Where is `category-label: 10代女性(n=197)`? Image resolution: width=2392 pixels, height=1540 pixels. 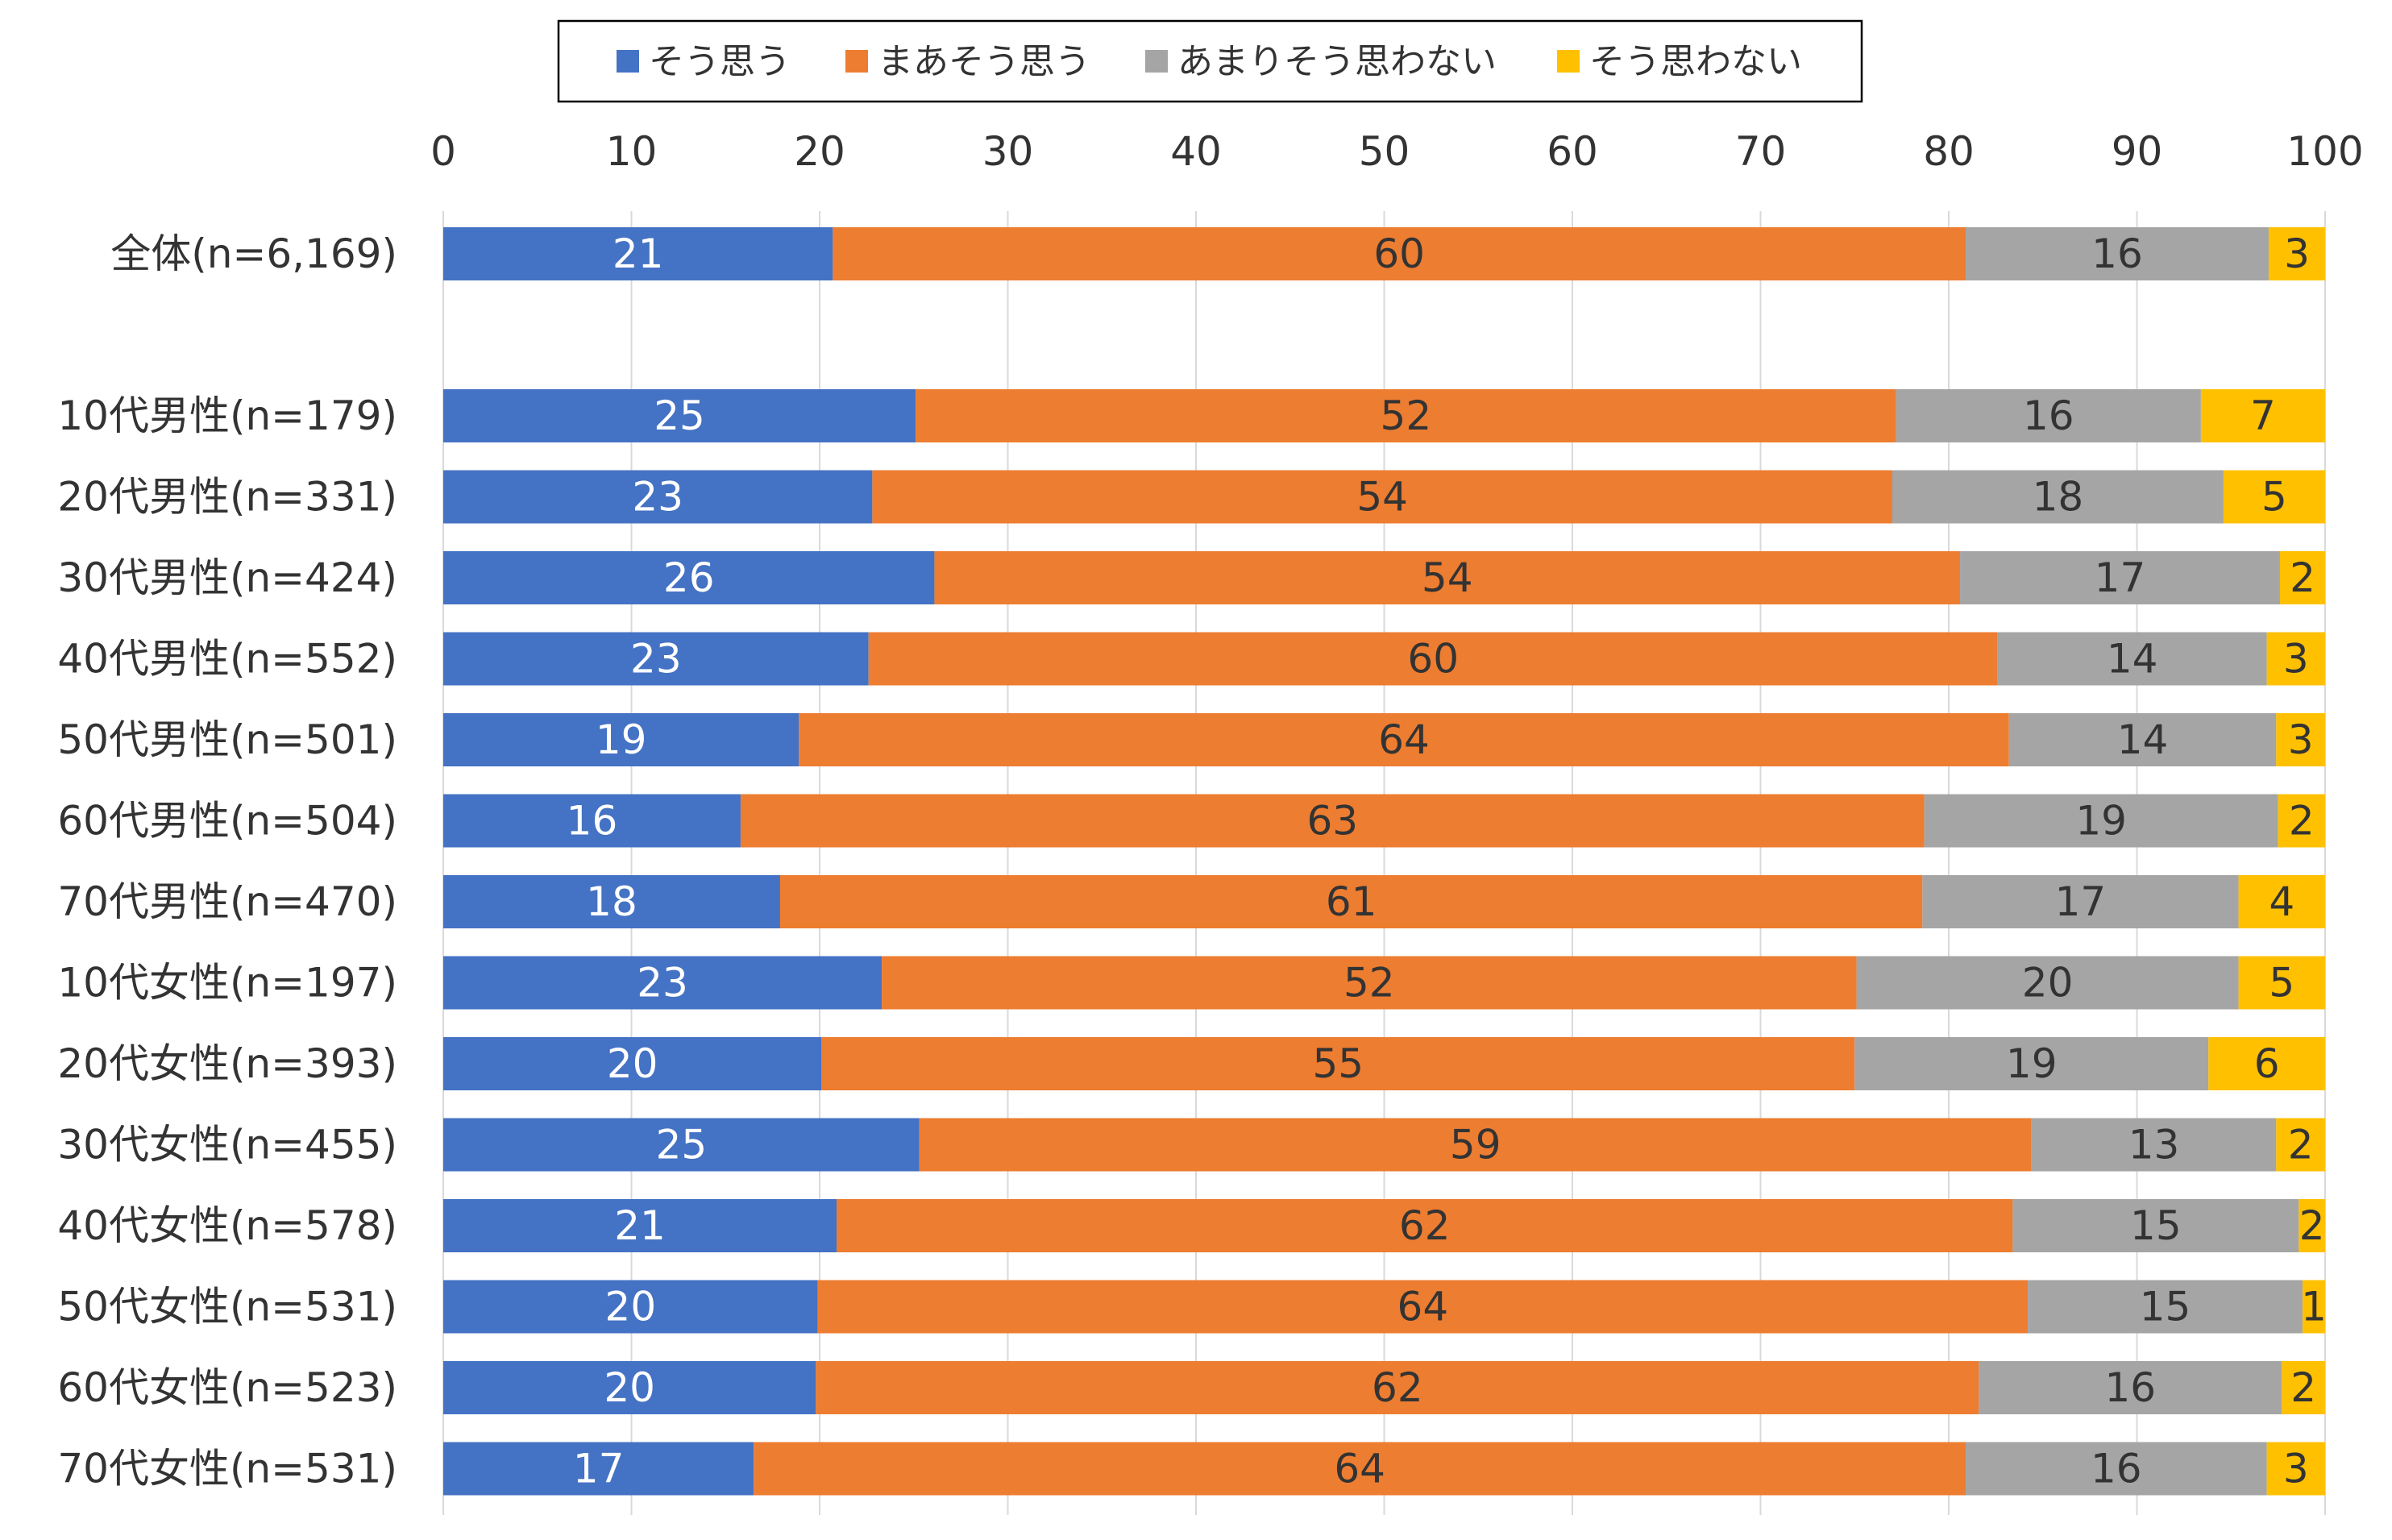 category-label: 10代女性(n=197) is located at coordinates (227, 983).